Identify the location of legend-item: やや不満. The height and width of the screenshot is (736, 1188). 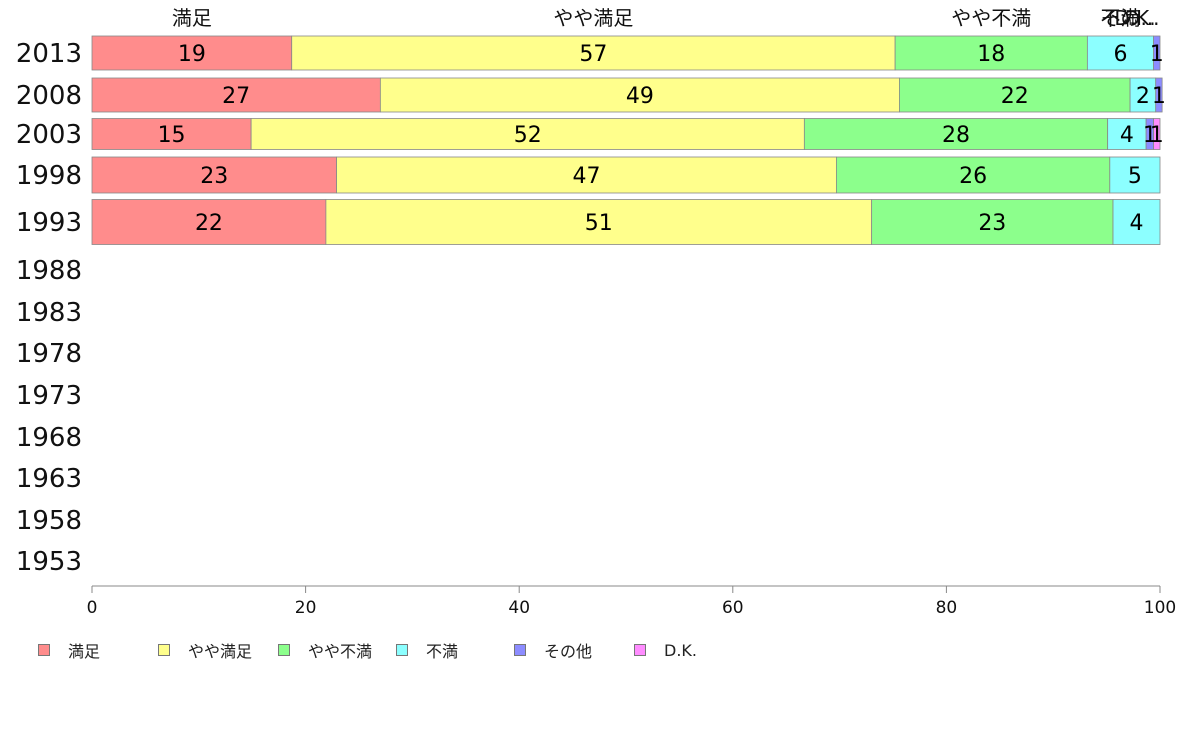
(325, 650).